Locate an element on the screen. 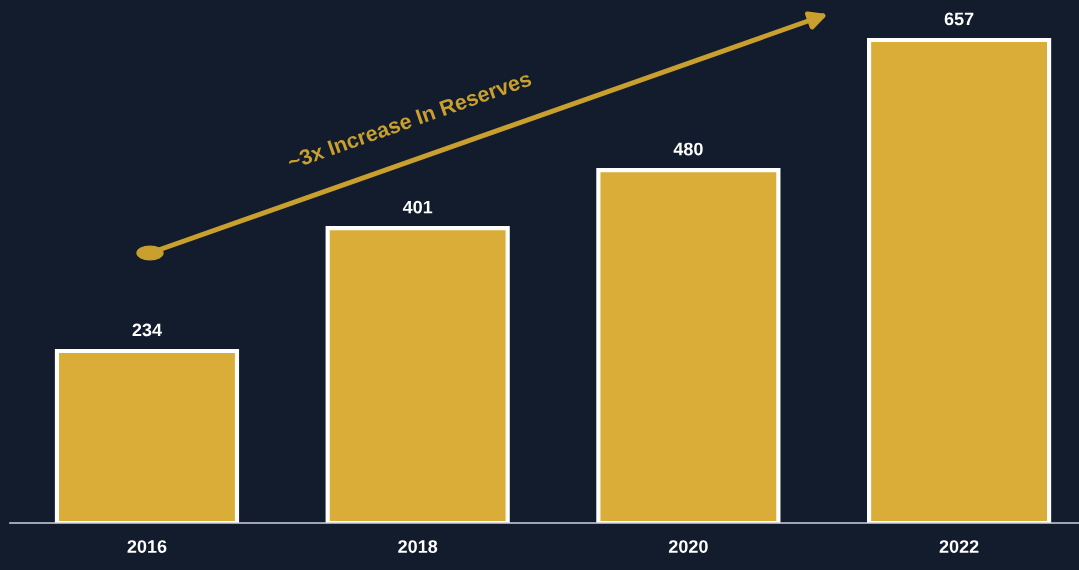 This screenshot has height=570, width=1079. x-tick-label: 2022 is located at coordinates (959, 546).